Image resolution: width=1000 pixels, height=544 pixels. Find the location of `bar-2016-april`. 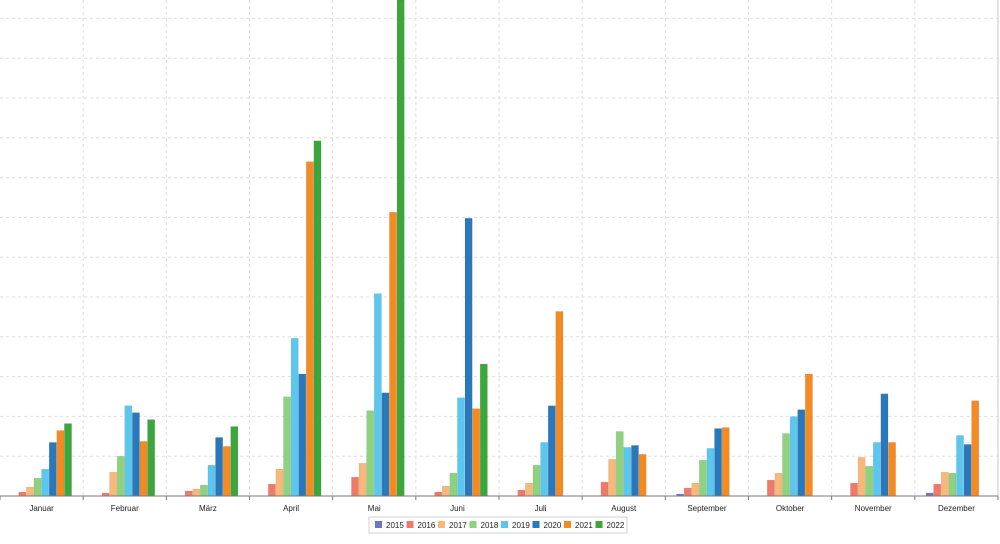

bar-2016-april is located at coordinates (272, 490).